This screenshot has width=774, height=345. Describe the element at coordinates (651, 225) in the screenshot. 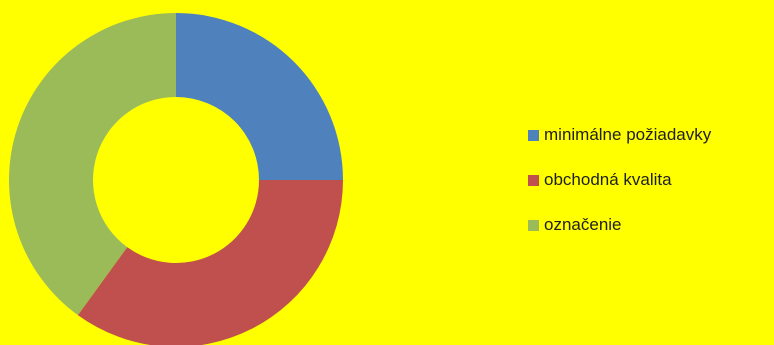

I see `legend-item-oznacenie: označenie` at that location.